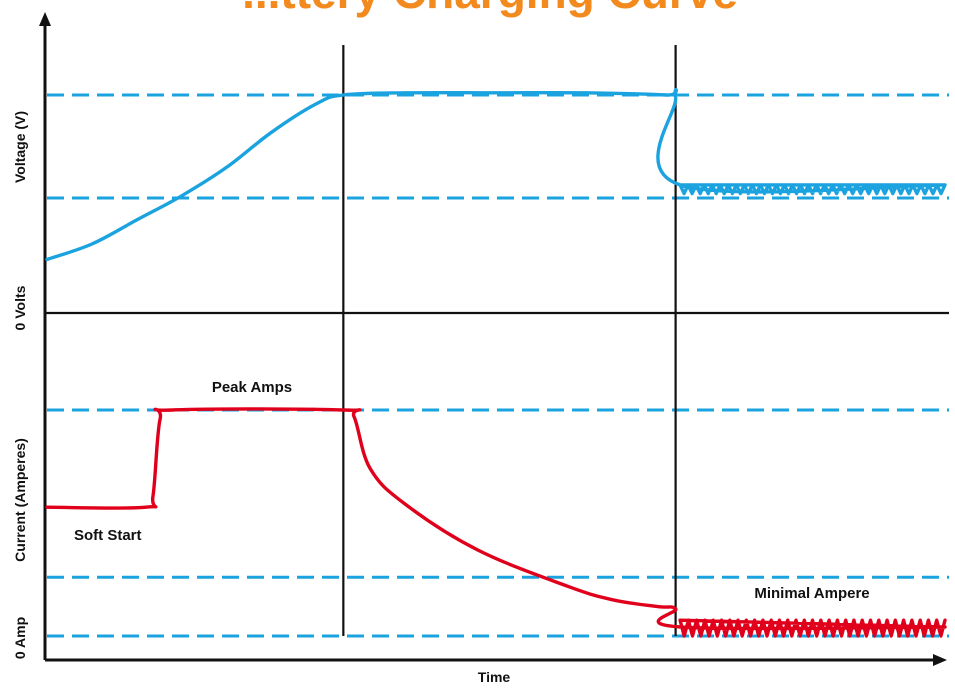 The height and width of the screenshot is (690, 955). Describe the element at coordinates (252, 387) in the screenshot. I see `annotation-peak-amps: Peak Amps` at that location.